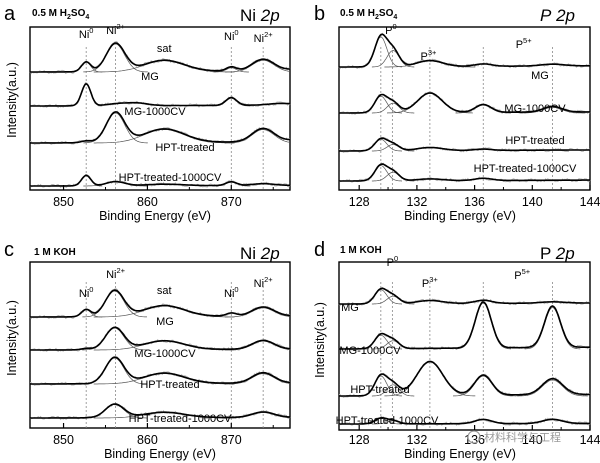 The image size is (600, 463). What do you see at coordinates (160, 454) in the screenshot?
I see `panel-c-x-axis-label: Binding Energy (eV)` at bounding box center [160, 454].